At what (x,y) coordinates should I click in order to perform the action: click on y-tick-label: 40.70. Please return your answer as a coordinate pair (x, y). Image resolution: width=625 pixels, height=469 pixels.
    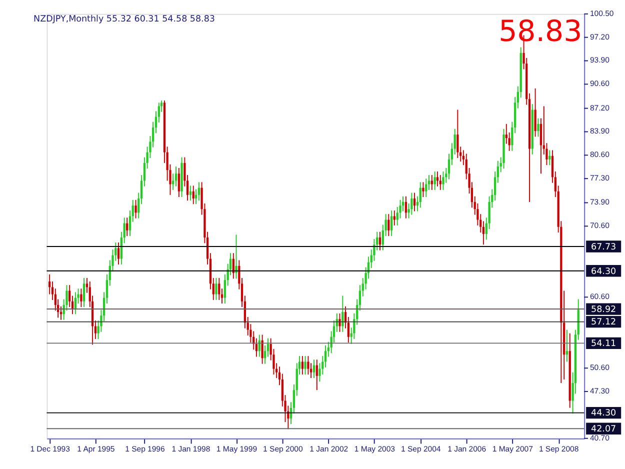
    Looking at the image, I should click on (600, 437).